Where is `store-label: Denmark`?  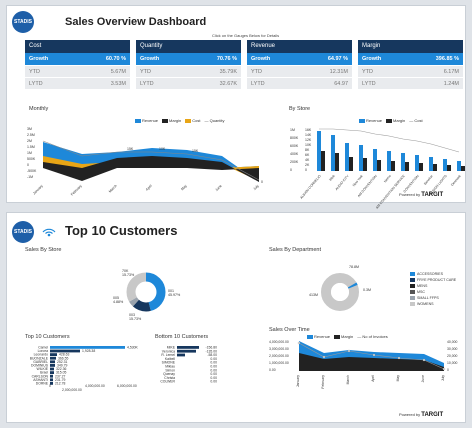
store-label: Denmark is located at coordinates (456, 180).